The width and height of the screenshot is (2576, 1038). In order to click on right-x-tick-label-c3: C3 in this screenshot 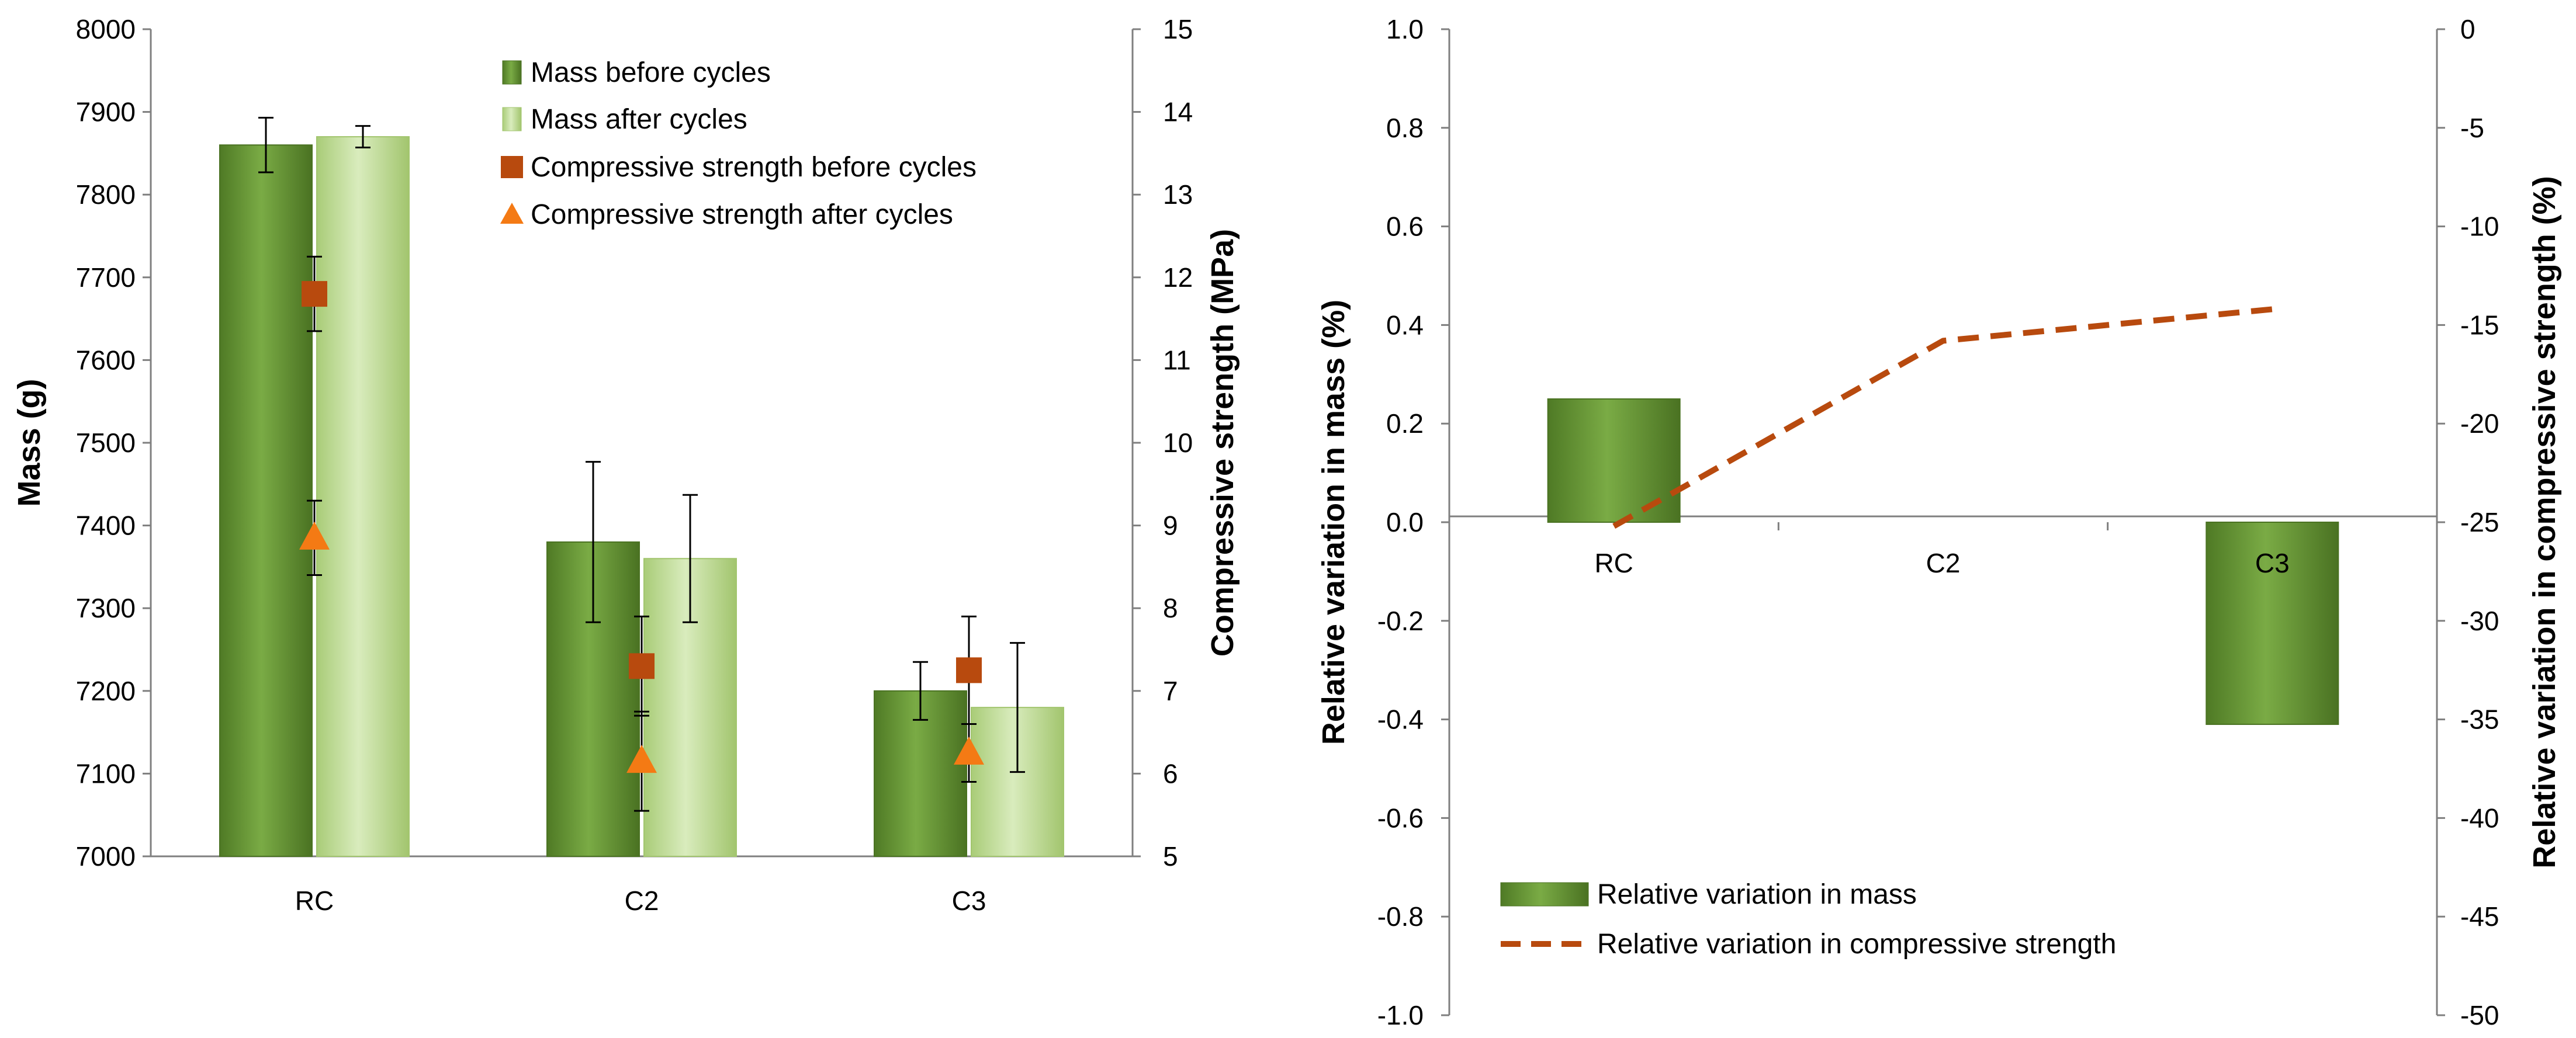, I will do `click(2272, 563)`.